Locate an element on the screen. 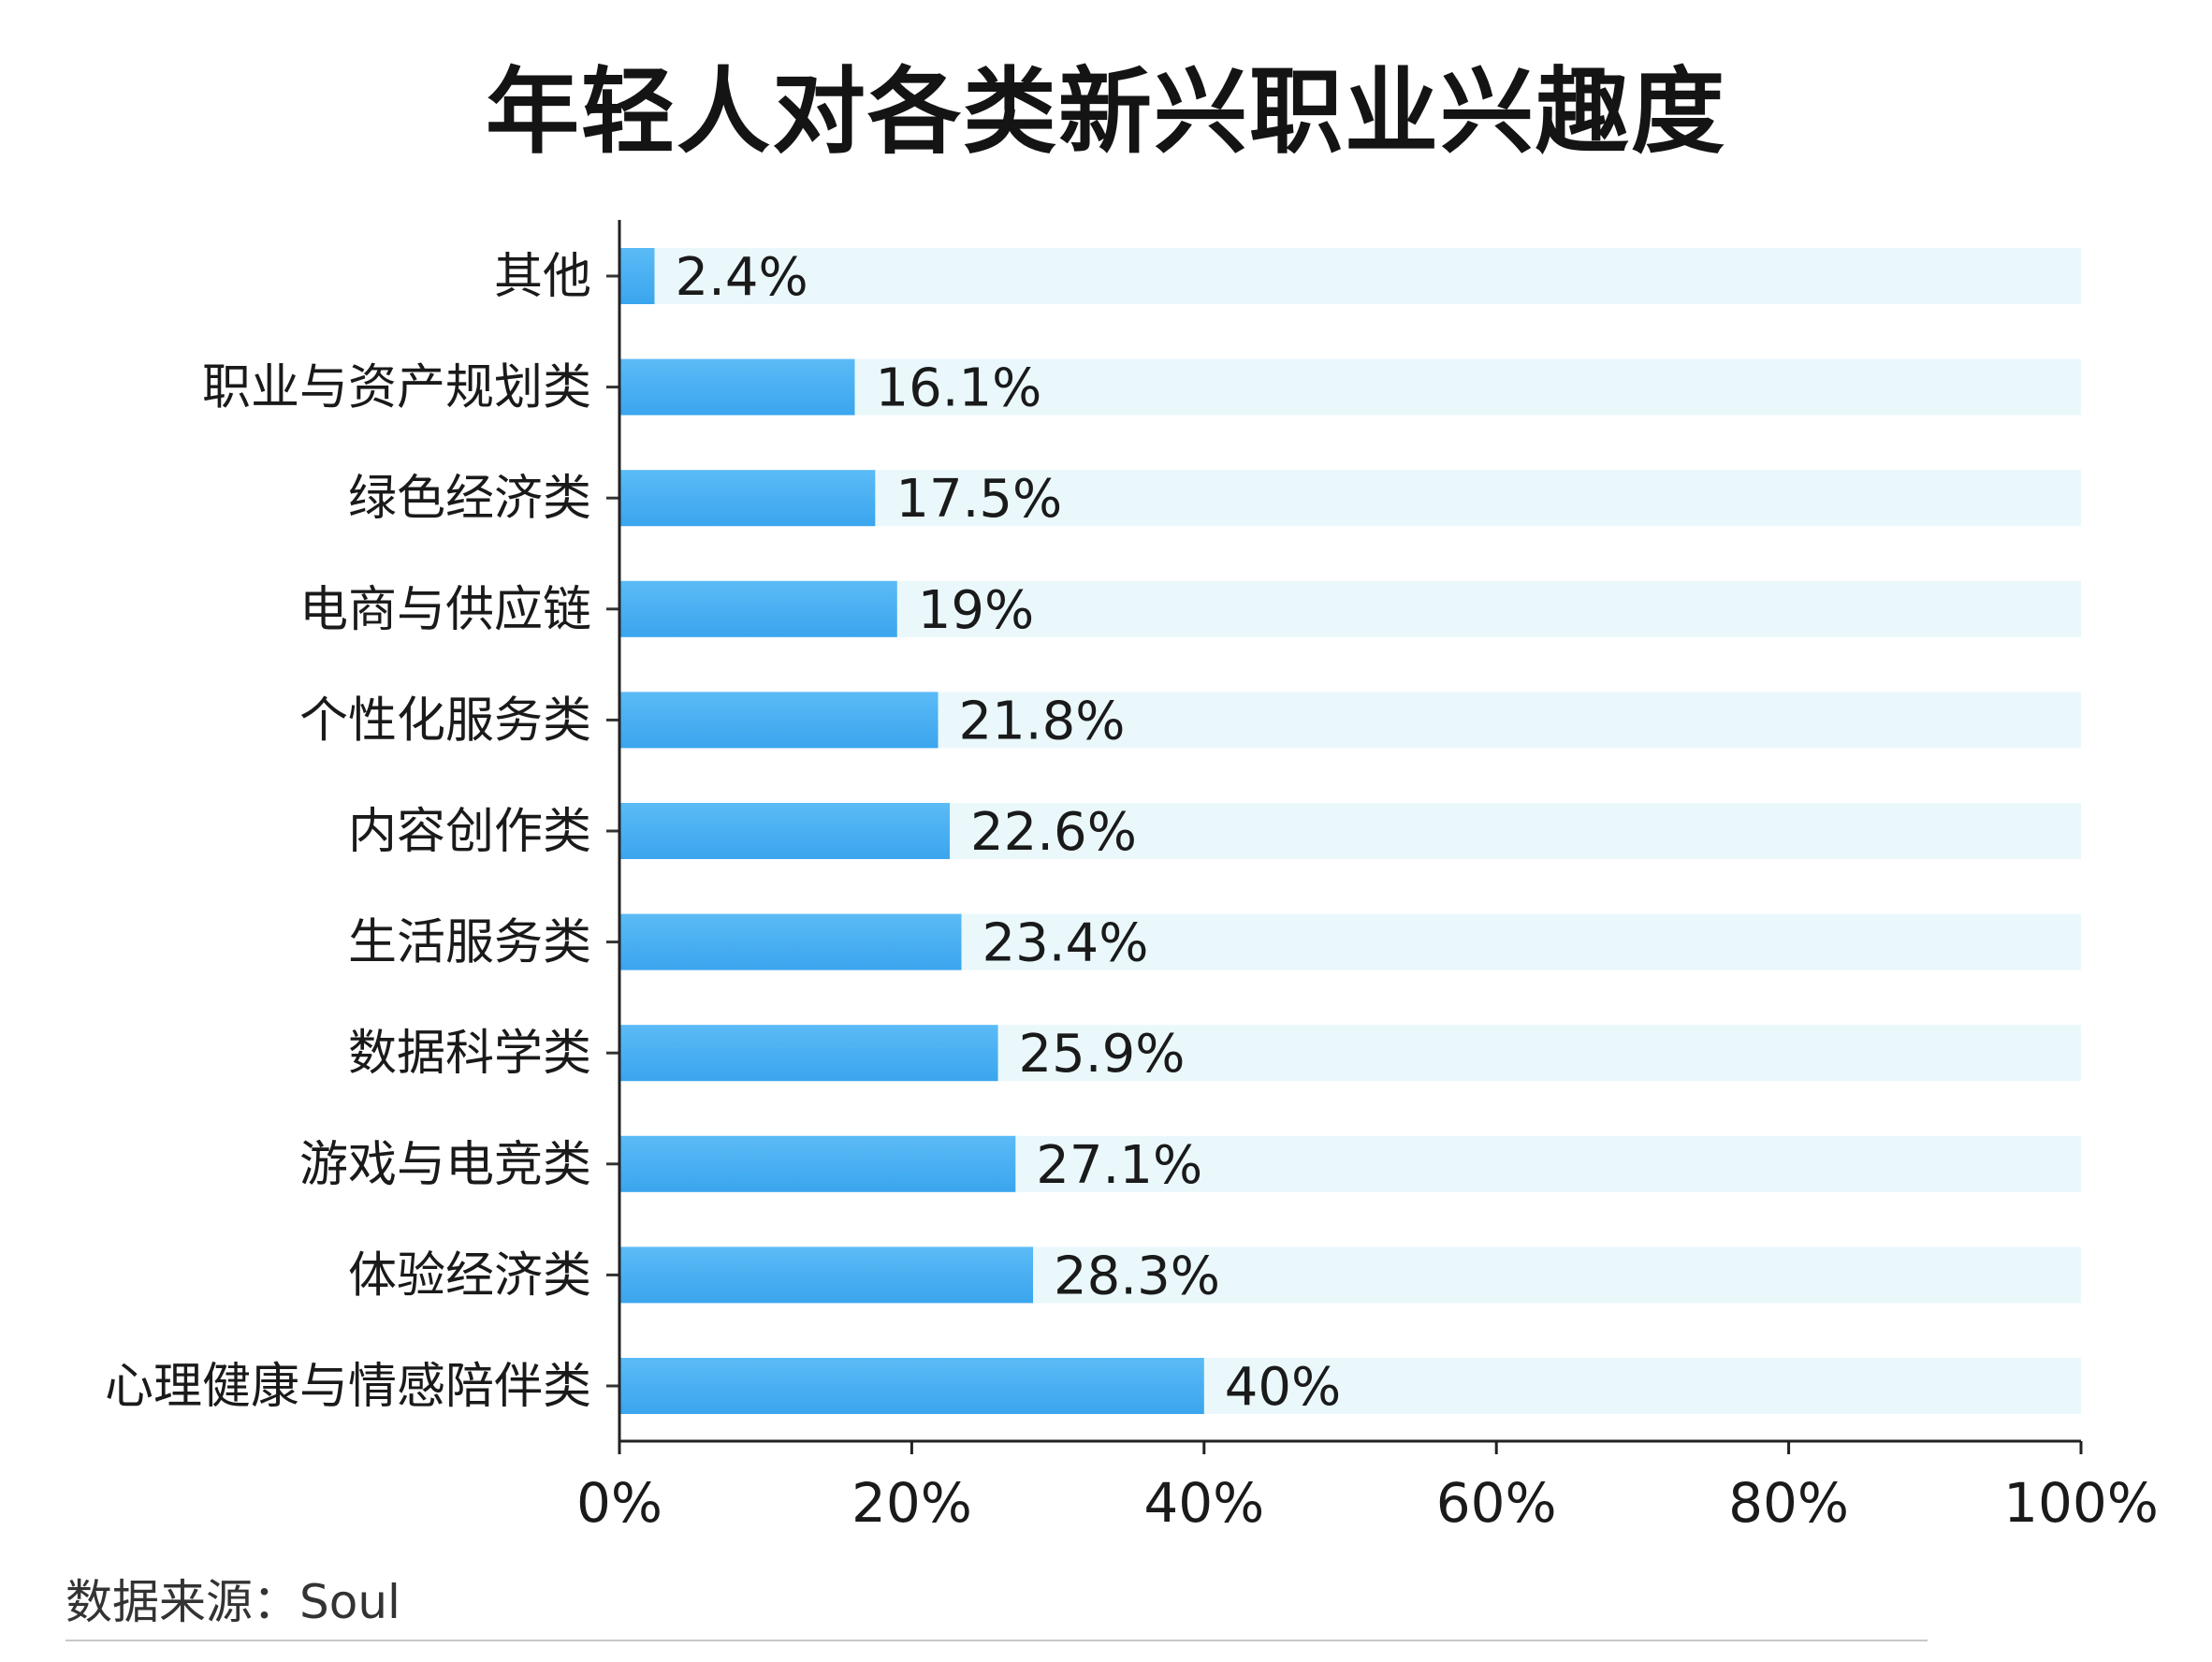 This screenshot has height=1662, width=2212. category-label: 游戏与电竞类 is located at coordinates (445, 1165).